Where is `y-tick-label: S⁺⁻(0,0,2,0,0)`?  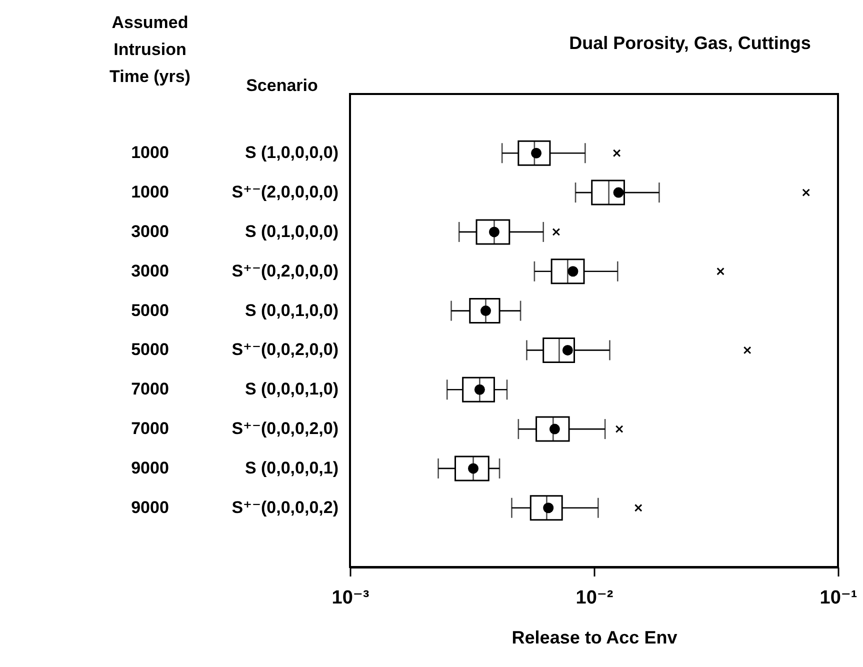 y-tick-label: S⁺⁻(0,0,2,0,0) is located at coordinates (285, 350).